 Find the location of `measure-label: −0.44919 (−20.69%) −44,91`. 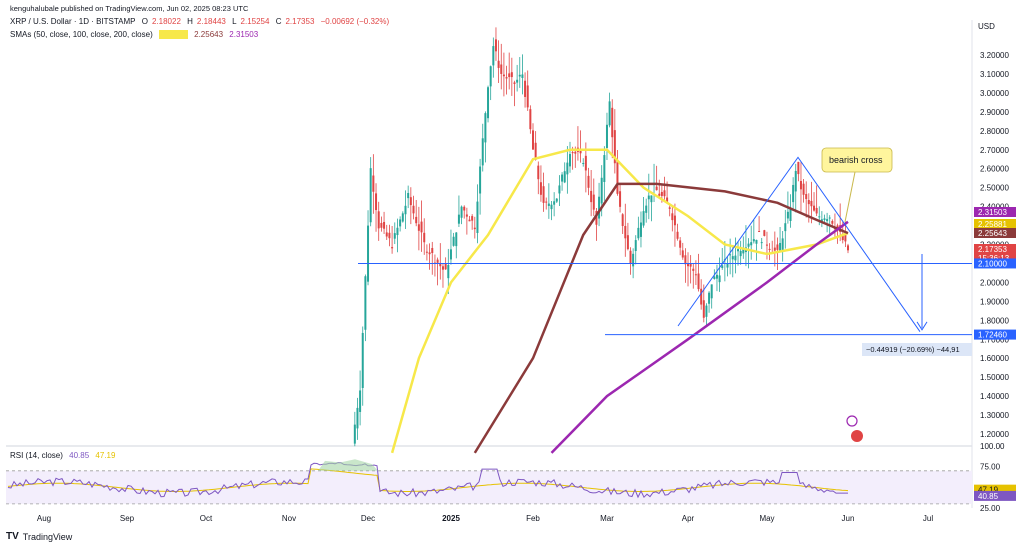

measure-label: −0.44919 (−20.69%) −44,91 is located at coordinates (913, 349).